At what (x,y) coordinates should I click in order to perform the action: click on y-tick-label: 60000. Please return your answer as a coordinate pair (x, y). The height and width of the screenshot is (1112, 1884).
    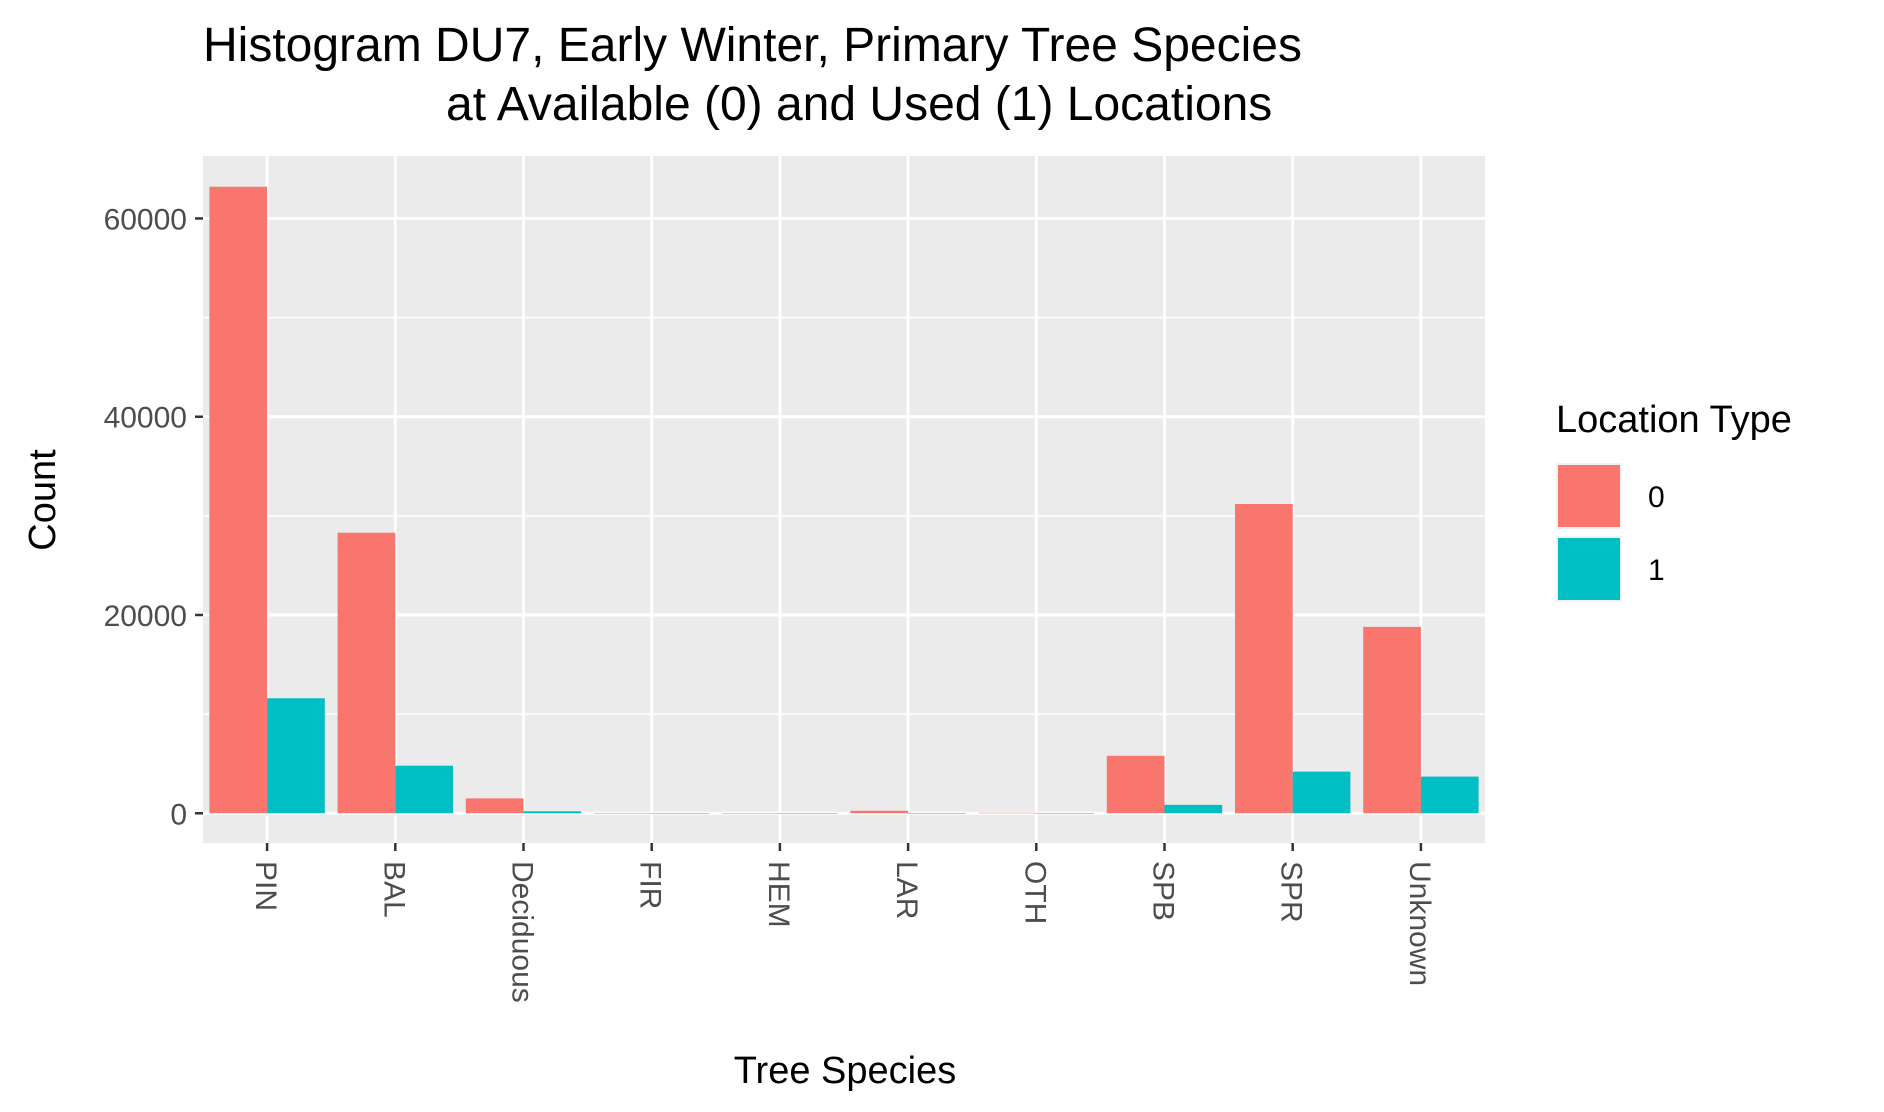
    Looking at the image, I should click on (145, 219).